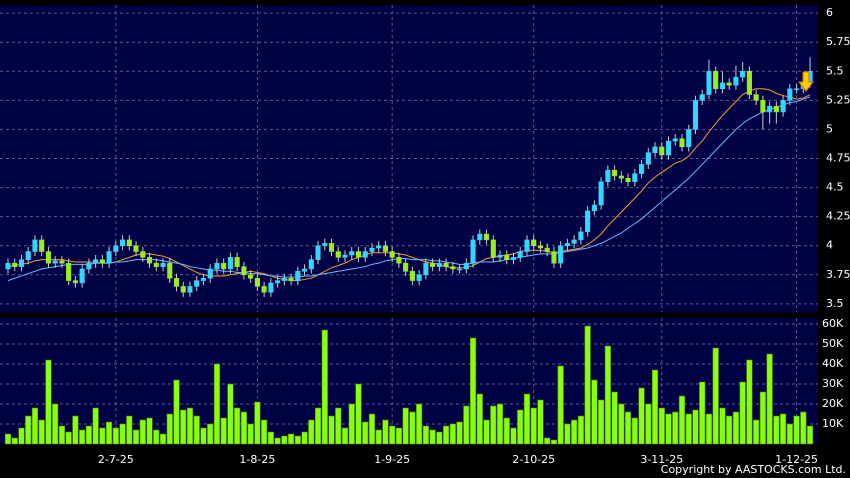 This screenshot has width=850, height=478. Describe the element at coordinates (833, 423) in the screenshot. I see `y2-tick-label: 10K` at that location.